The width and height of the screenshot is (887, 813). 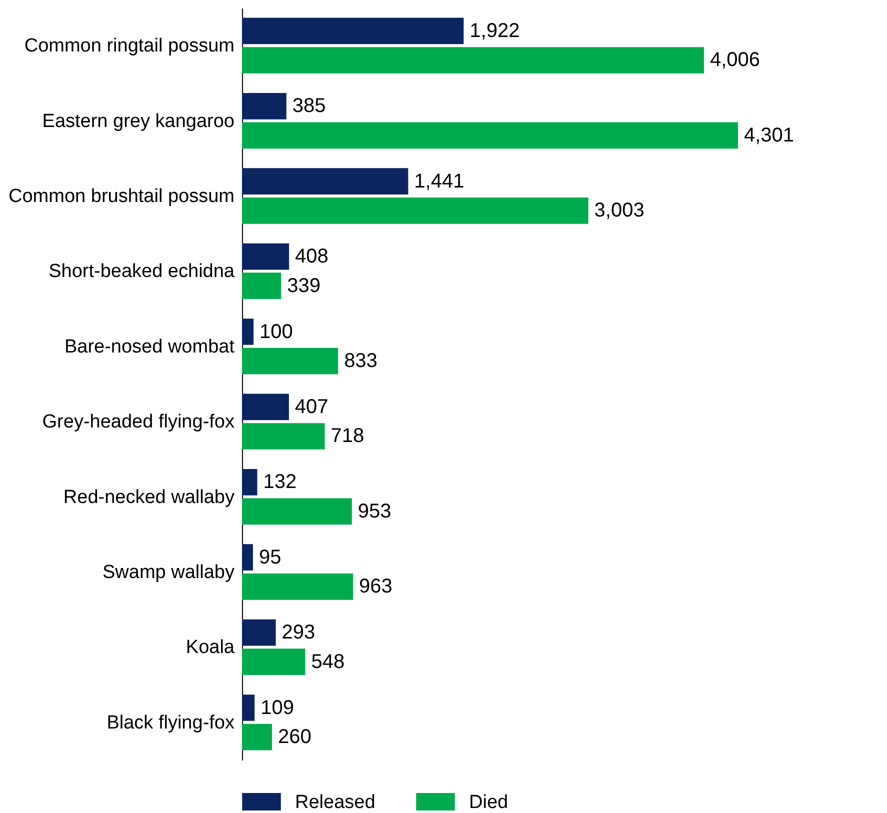 What do you see at coordinates (328, 661) in the screenshot?
I see `data-label: 548` at bounding box center [328, 661].